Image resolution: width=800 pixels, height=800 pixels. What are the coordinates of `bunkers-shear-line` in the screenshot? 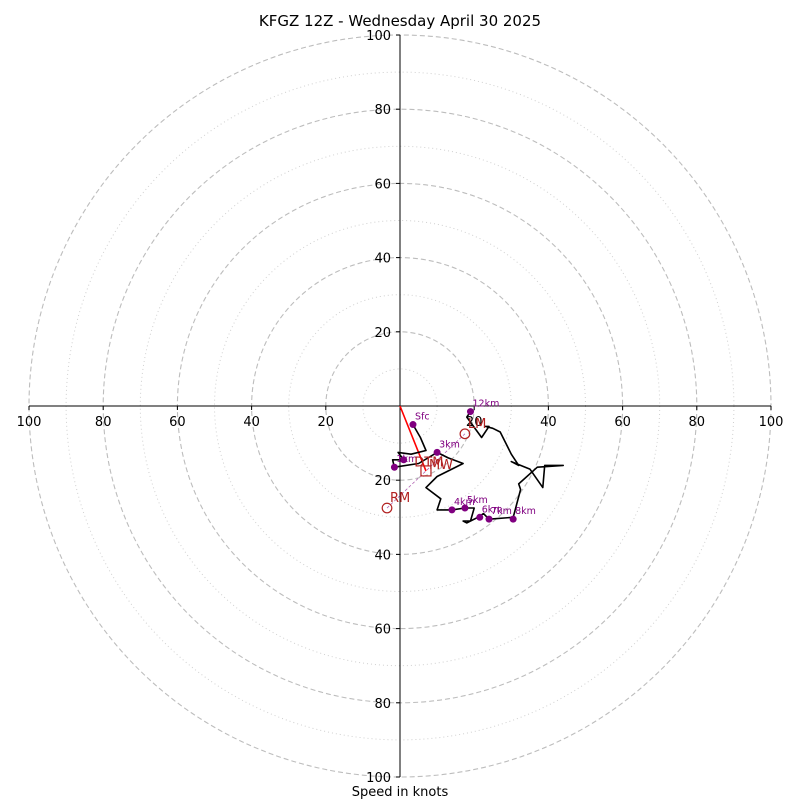 It's located at (426, 471).